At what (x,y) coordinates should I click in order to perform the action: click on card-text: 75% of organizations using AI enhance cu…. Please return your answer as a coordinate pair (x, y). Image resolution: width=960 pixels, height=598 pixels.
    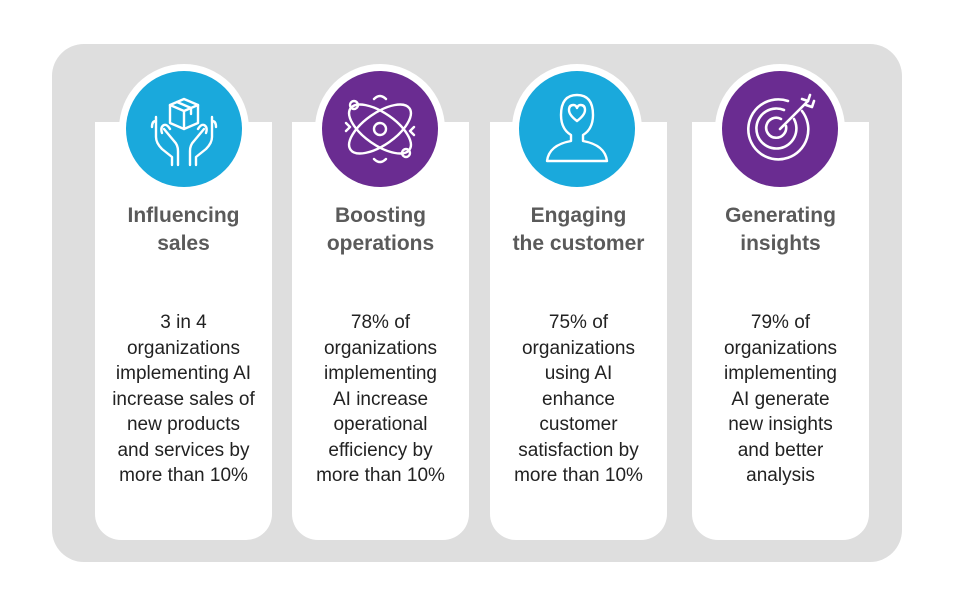
    Looking at the image, I should click on (578, 399).